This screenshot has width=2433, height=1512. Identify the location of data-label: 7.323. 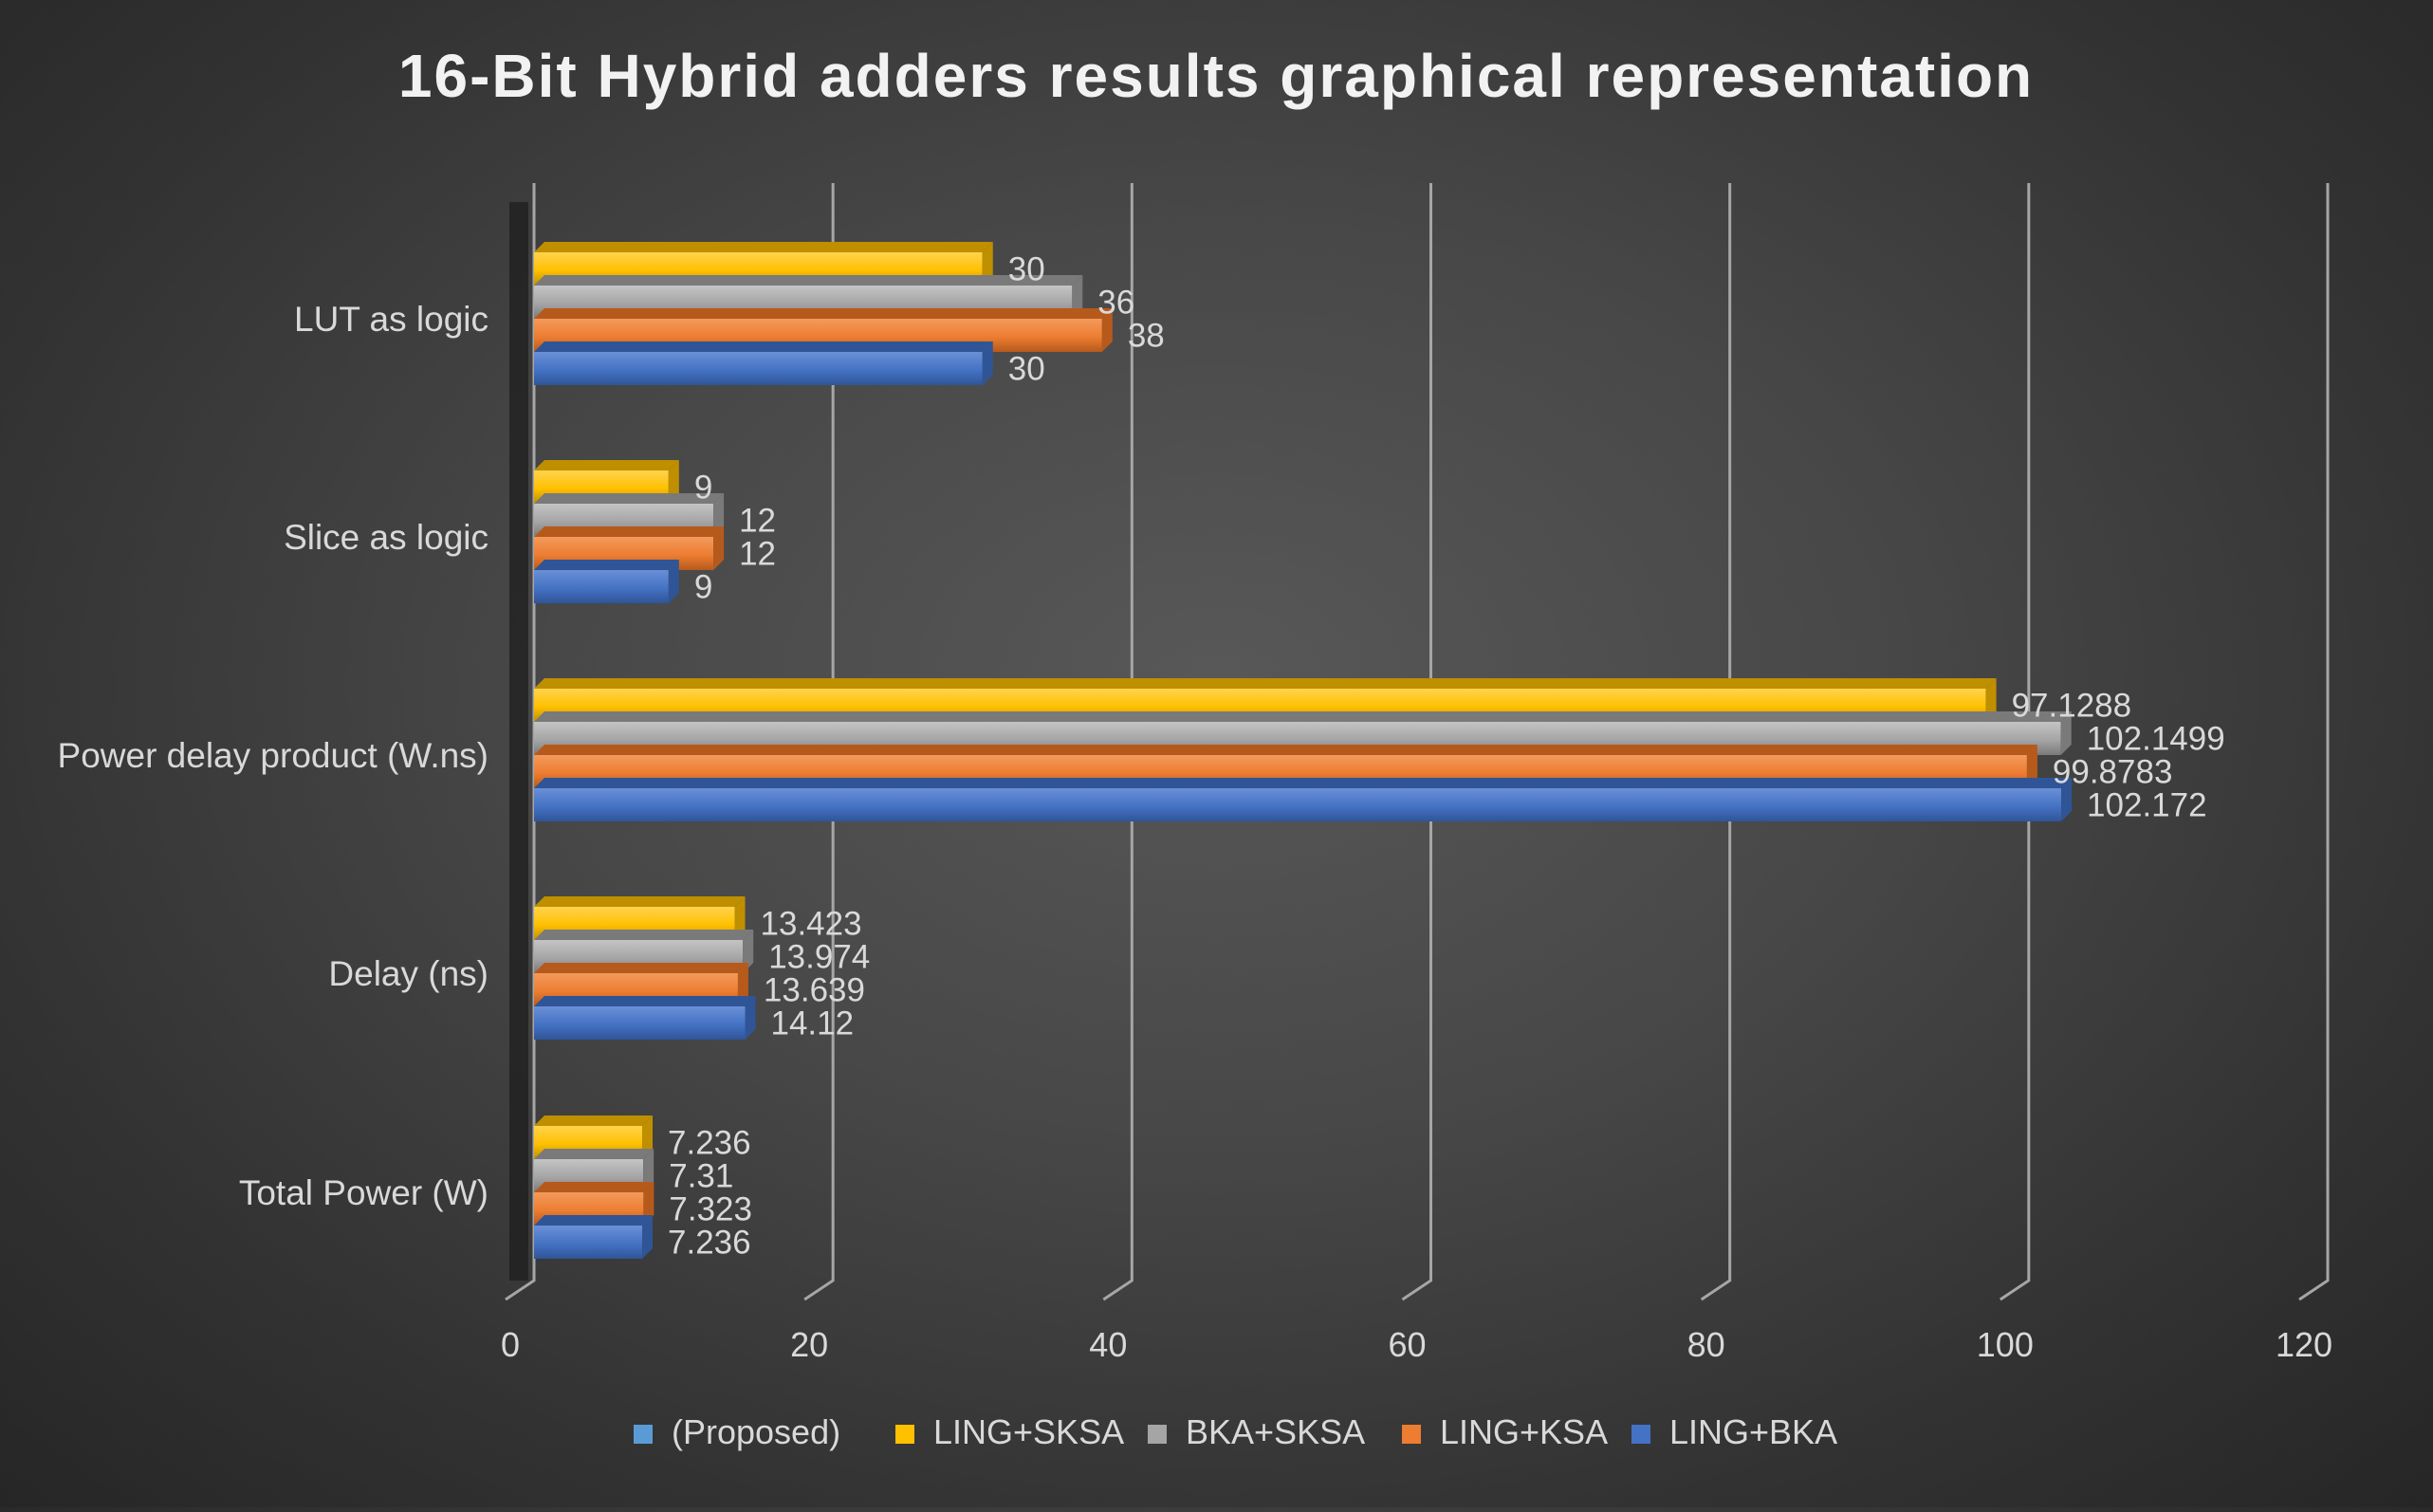
(710, 1209).